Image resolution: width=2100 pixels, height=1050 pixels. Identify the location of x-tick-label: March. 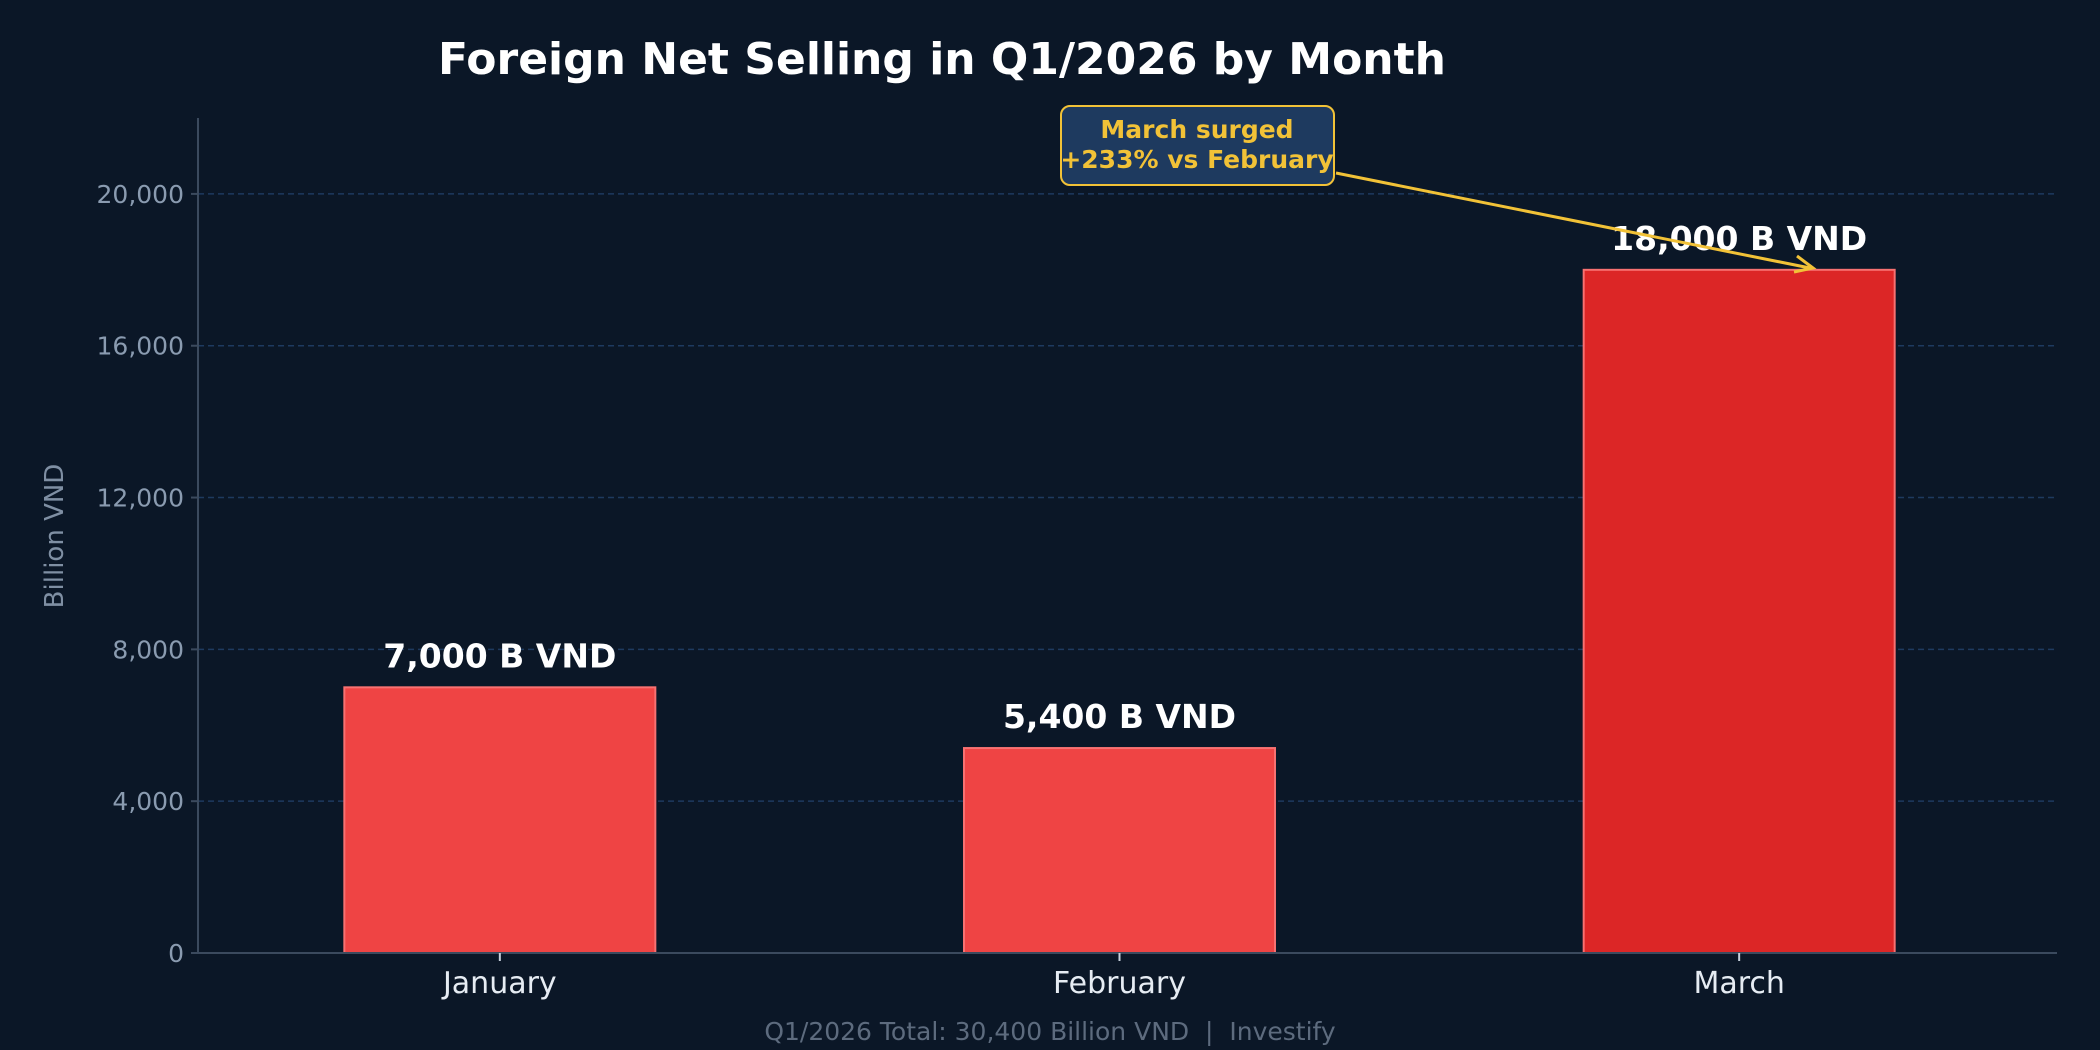
(1738, 983).